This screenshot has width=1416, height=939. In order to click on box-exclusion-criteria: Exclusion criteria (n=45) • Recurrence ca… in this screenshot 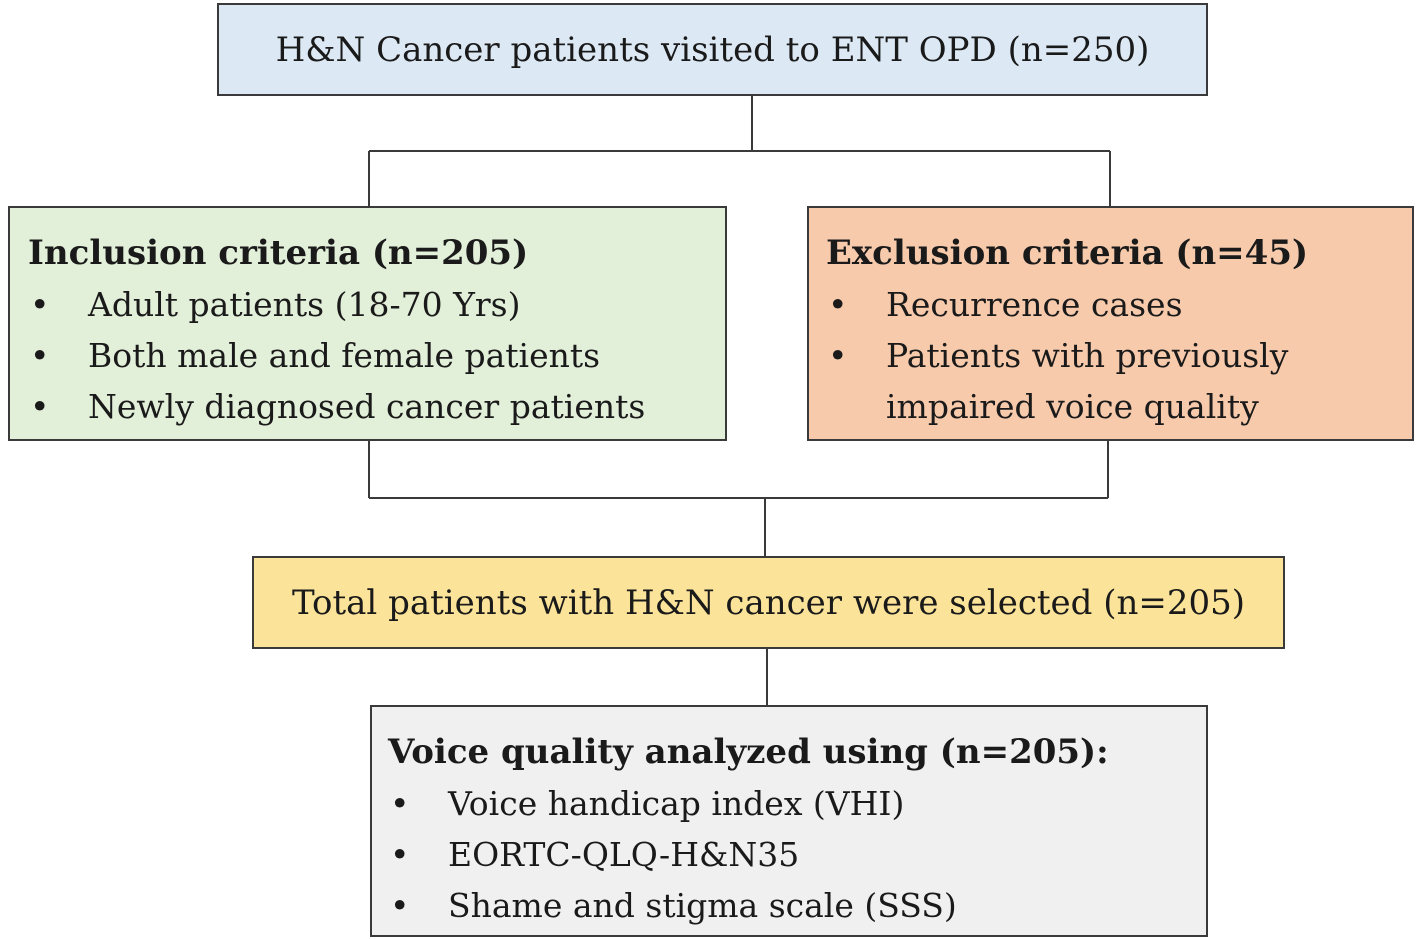, I will do `click(1110, 323)`.